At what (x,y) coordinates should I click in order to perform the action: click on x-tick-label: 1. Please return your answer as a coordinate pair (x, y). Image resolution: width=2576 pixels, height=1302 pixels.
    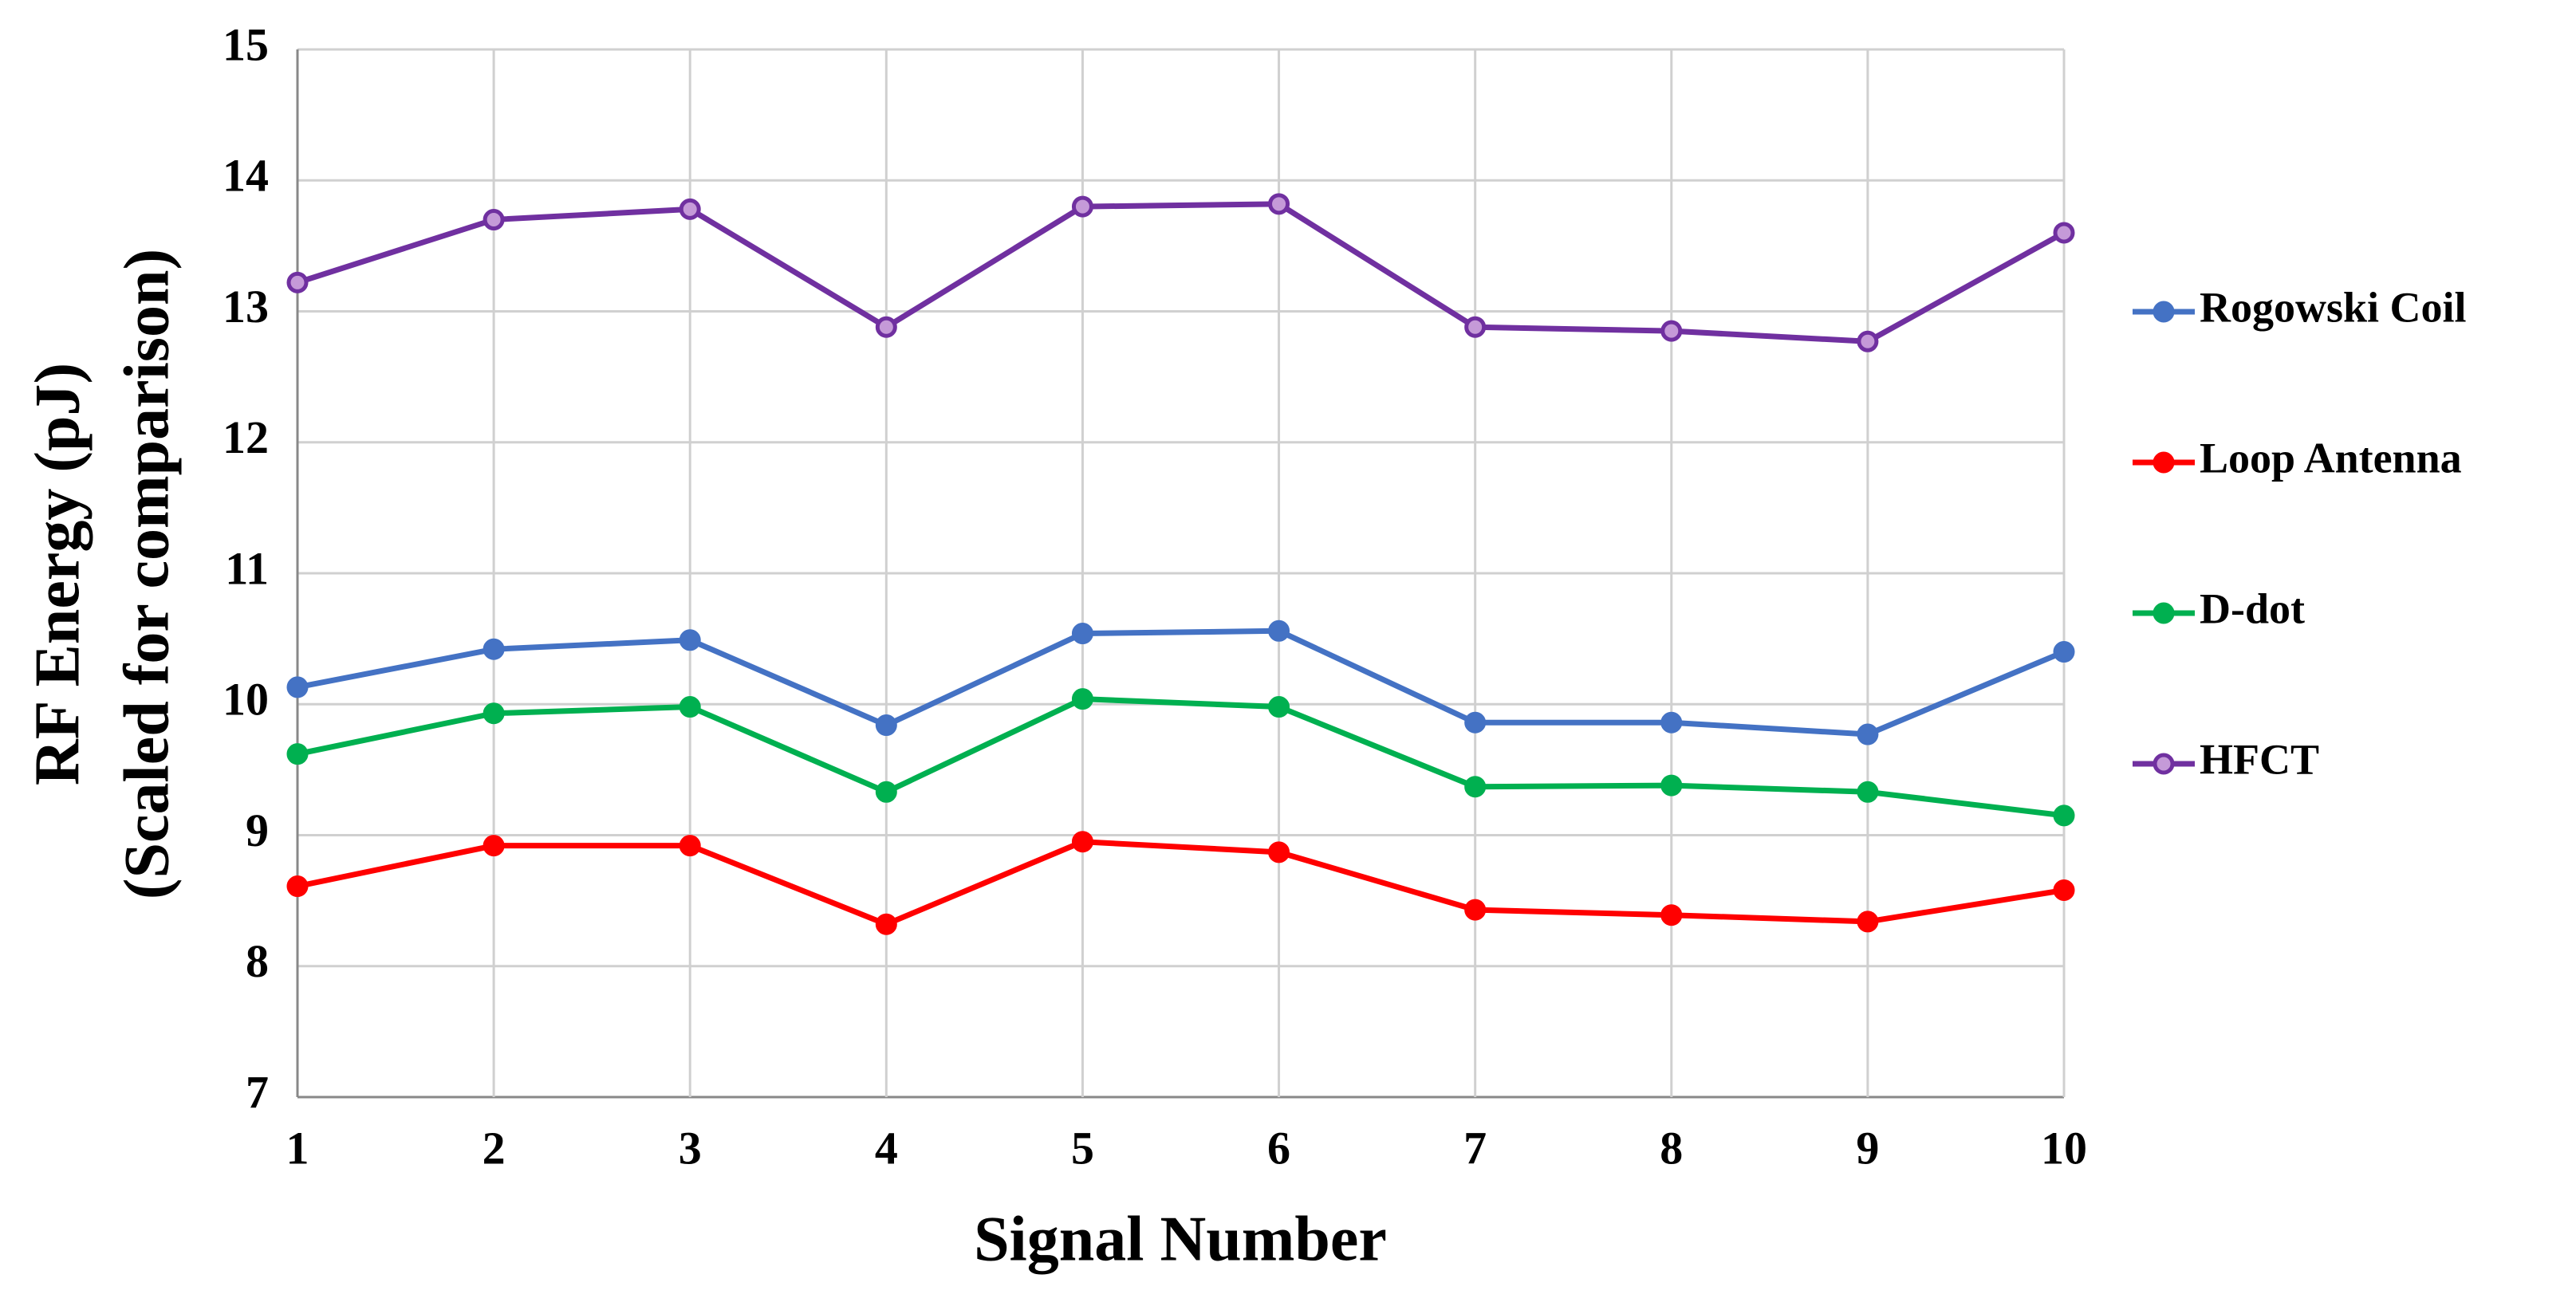
    Looking at the image, I should click on (297, 1148).